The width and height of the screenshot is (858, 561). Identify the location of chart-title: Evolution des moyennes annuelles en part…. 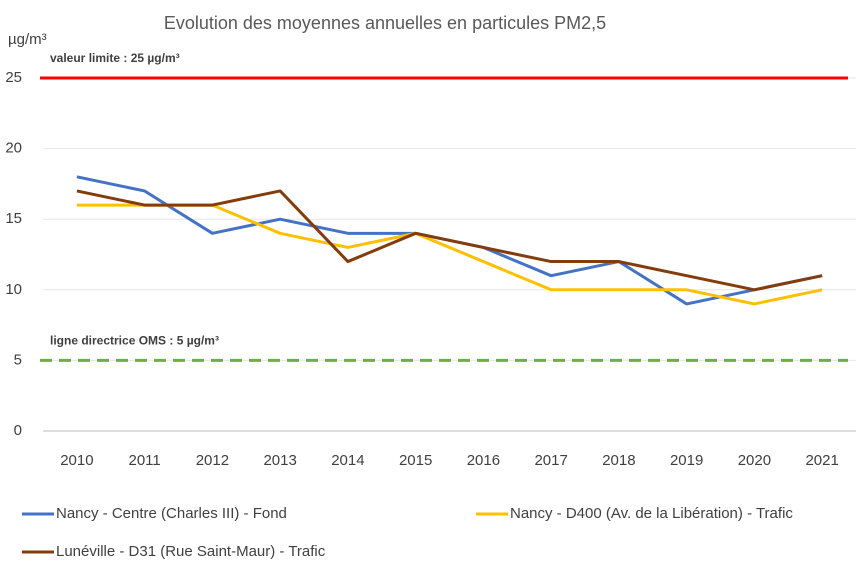
(385, 23).